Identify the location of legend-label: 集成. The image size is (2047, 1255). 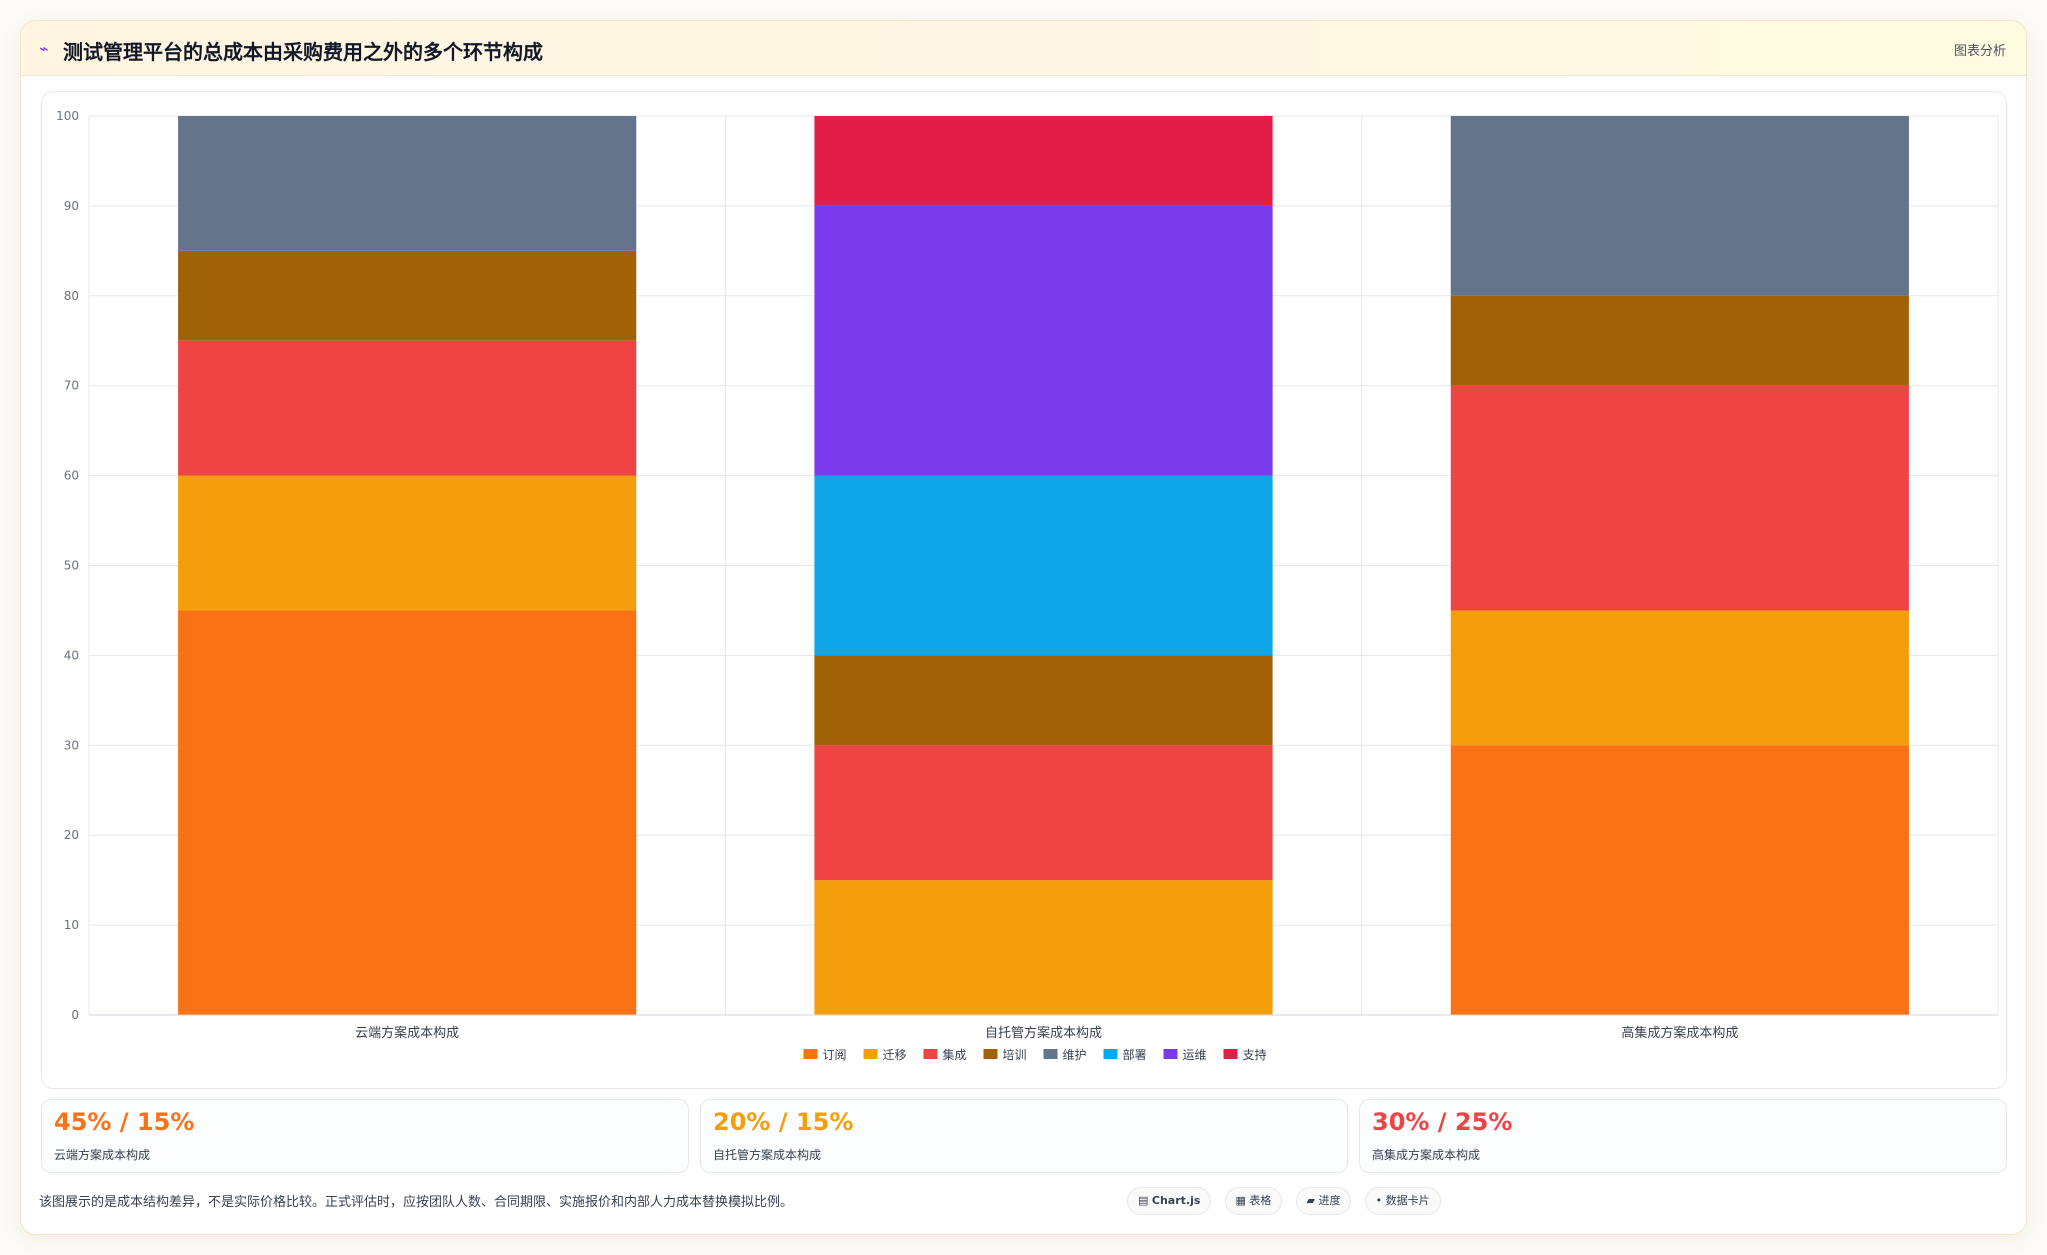
(955, 1054).